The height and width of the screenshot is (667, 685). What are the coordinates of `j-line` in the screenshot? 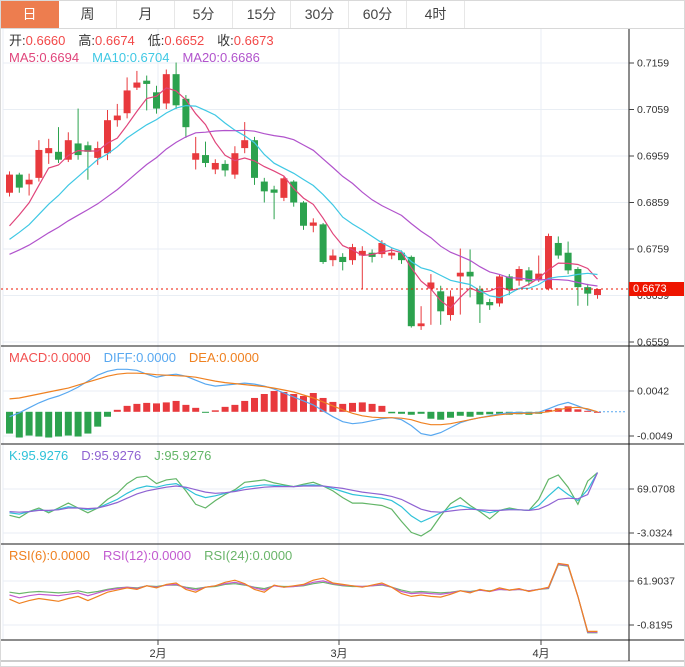 It's located at (303, 504).